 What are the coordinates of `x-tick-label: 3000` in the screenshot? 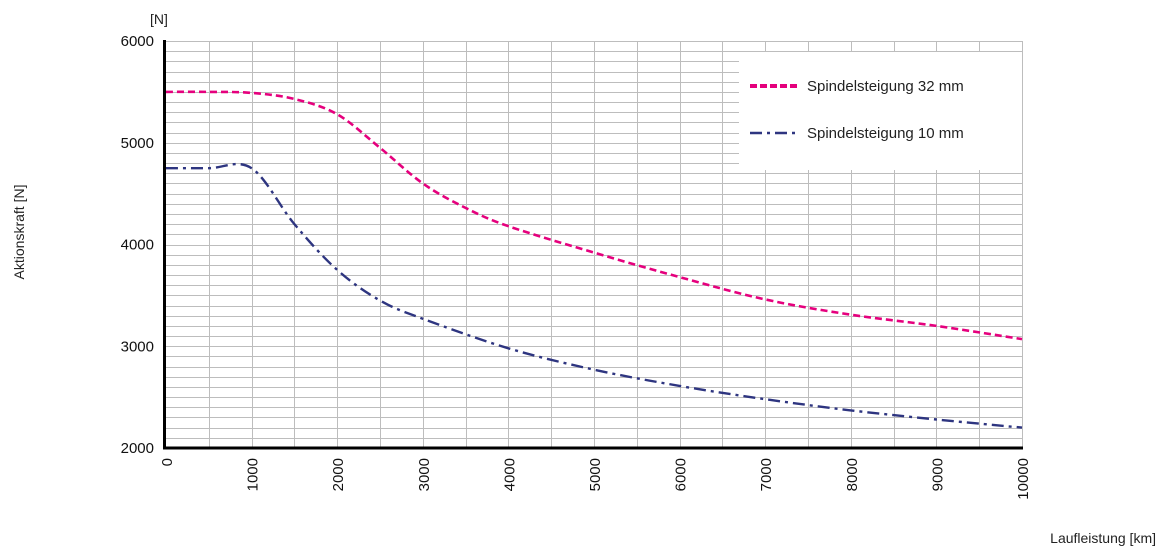 It's located at (424, 474).